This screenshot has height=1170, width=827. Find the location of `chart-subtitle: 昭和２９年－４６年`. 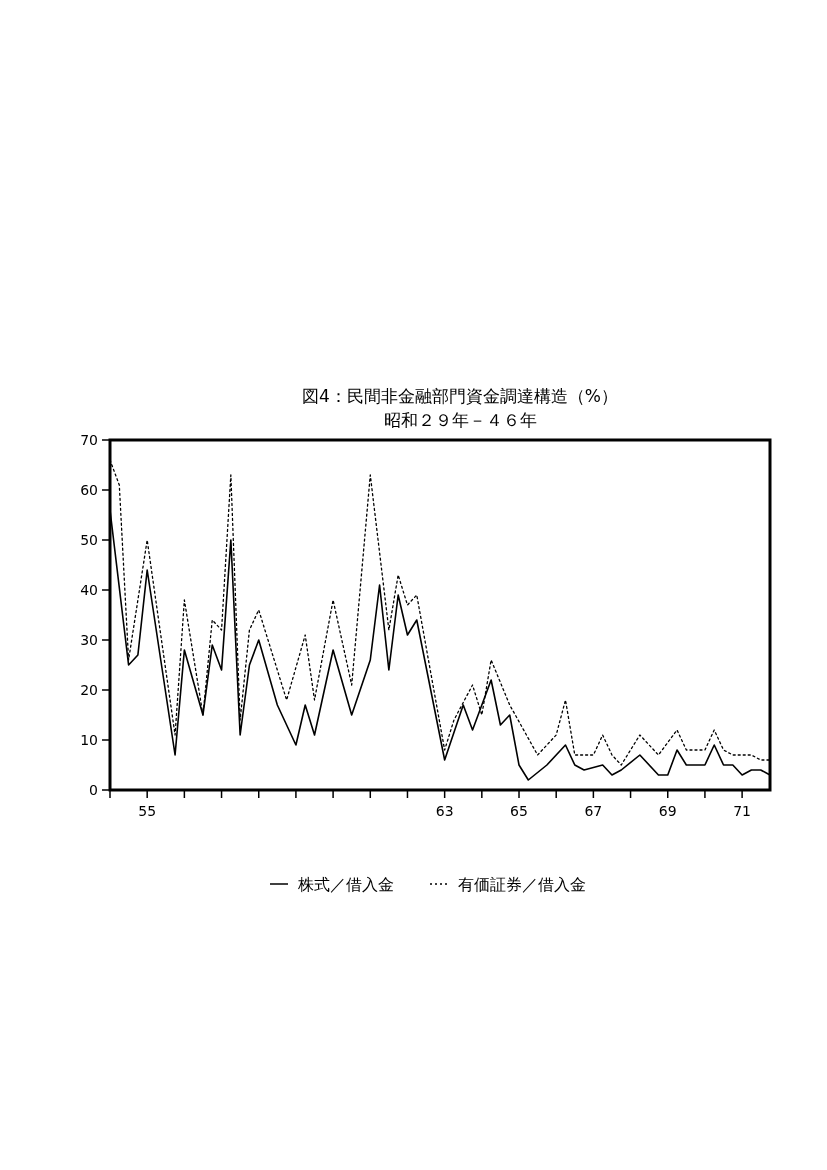

chart-subtitle: 昭和２９年－４６年 is located at coordinates (460, 420).